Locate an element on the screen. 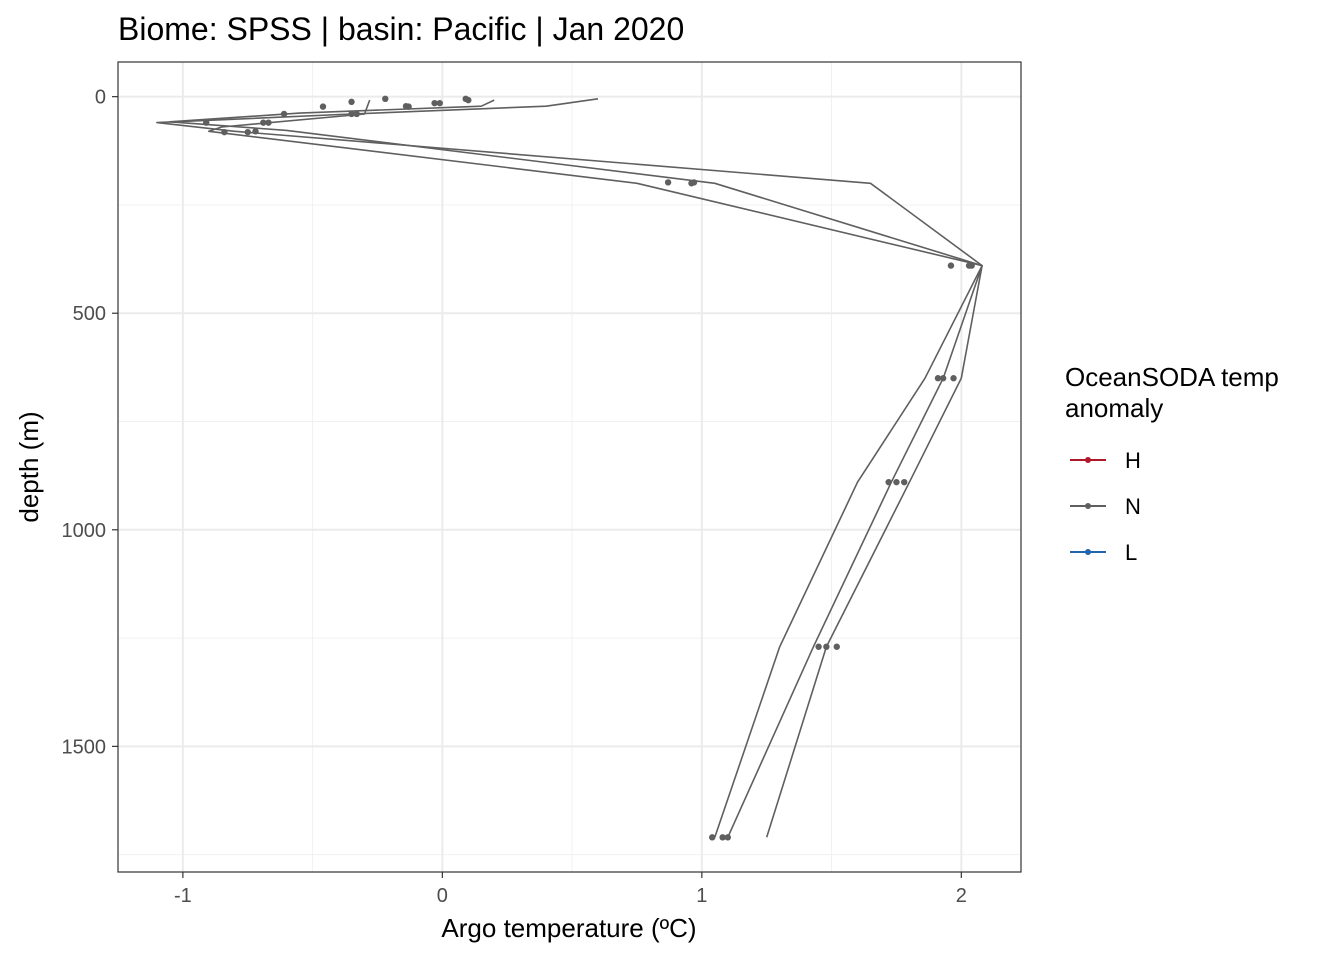  x-axis-title: Argo temperature (ºC) is located at coordinates (568, 928).